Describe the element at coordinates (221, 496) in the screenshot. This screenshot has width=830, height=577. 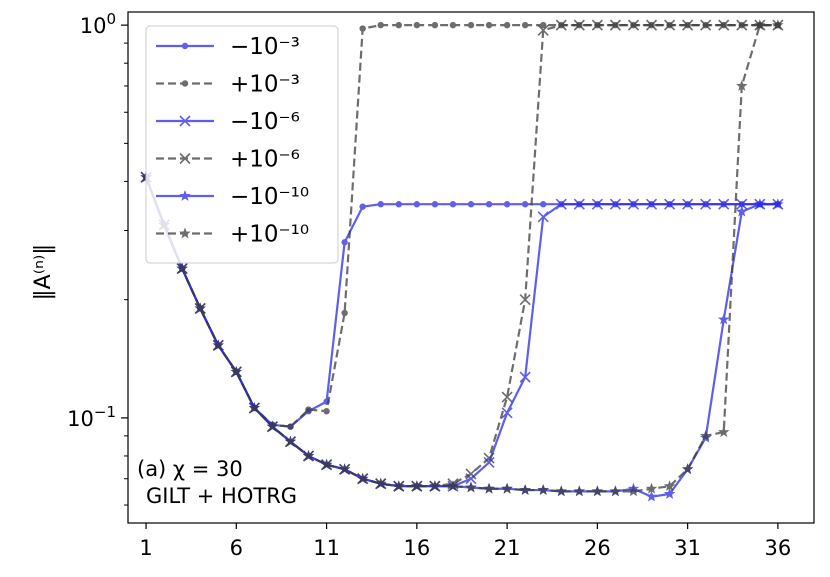
I see `annotation-line-2: GILT + HOTRG` at that location.